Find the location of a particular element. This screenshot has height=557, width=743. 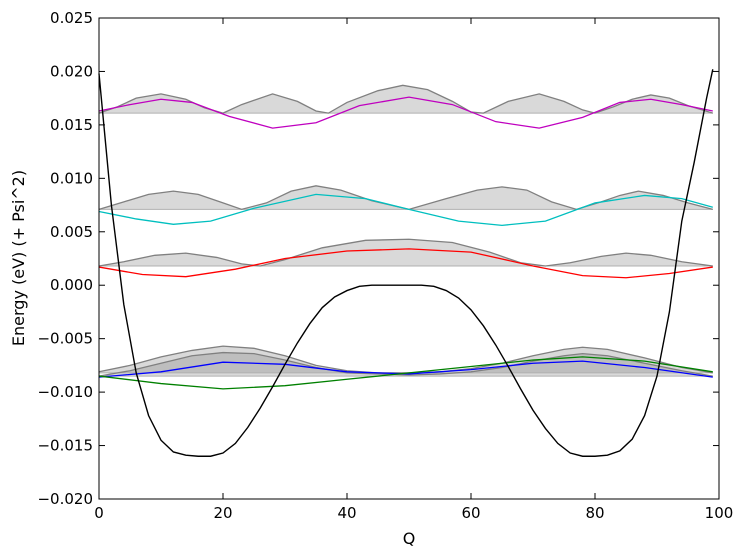

y-tick-label: 0.000 is located at coordinates (71, 285).